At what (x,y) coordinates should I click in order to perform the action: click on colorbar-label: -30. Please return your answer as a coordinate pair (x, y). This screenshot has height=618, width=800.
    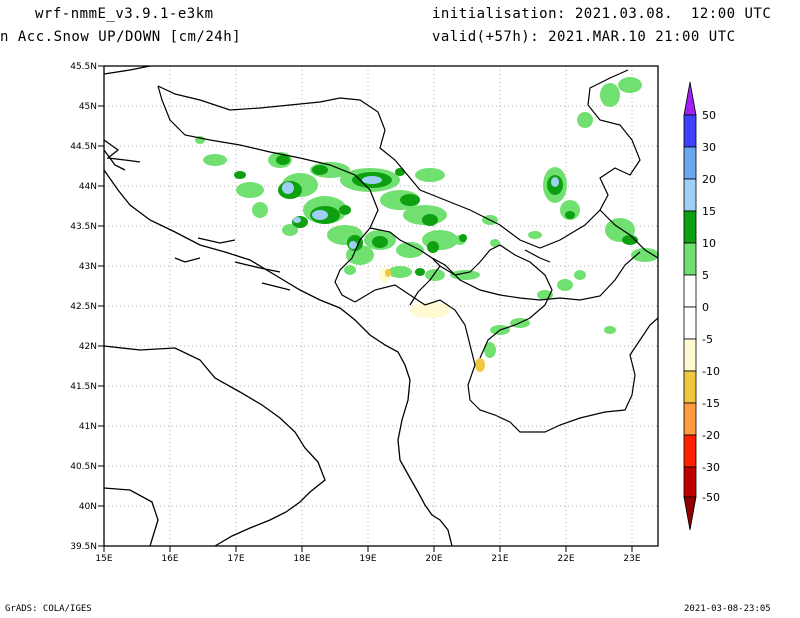
    Looking at the image, I should click on (711, 467).